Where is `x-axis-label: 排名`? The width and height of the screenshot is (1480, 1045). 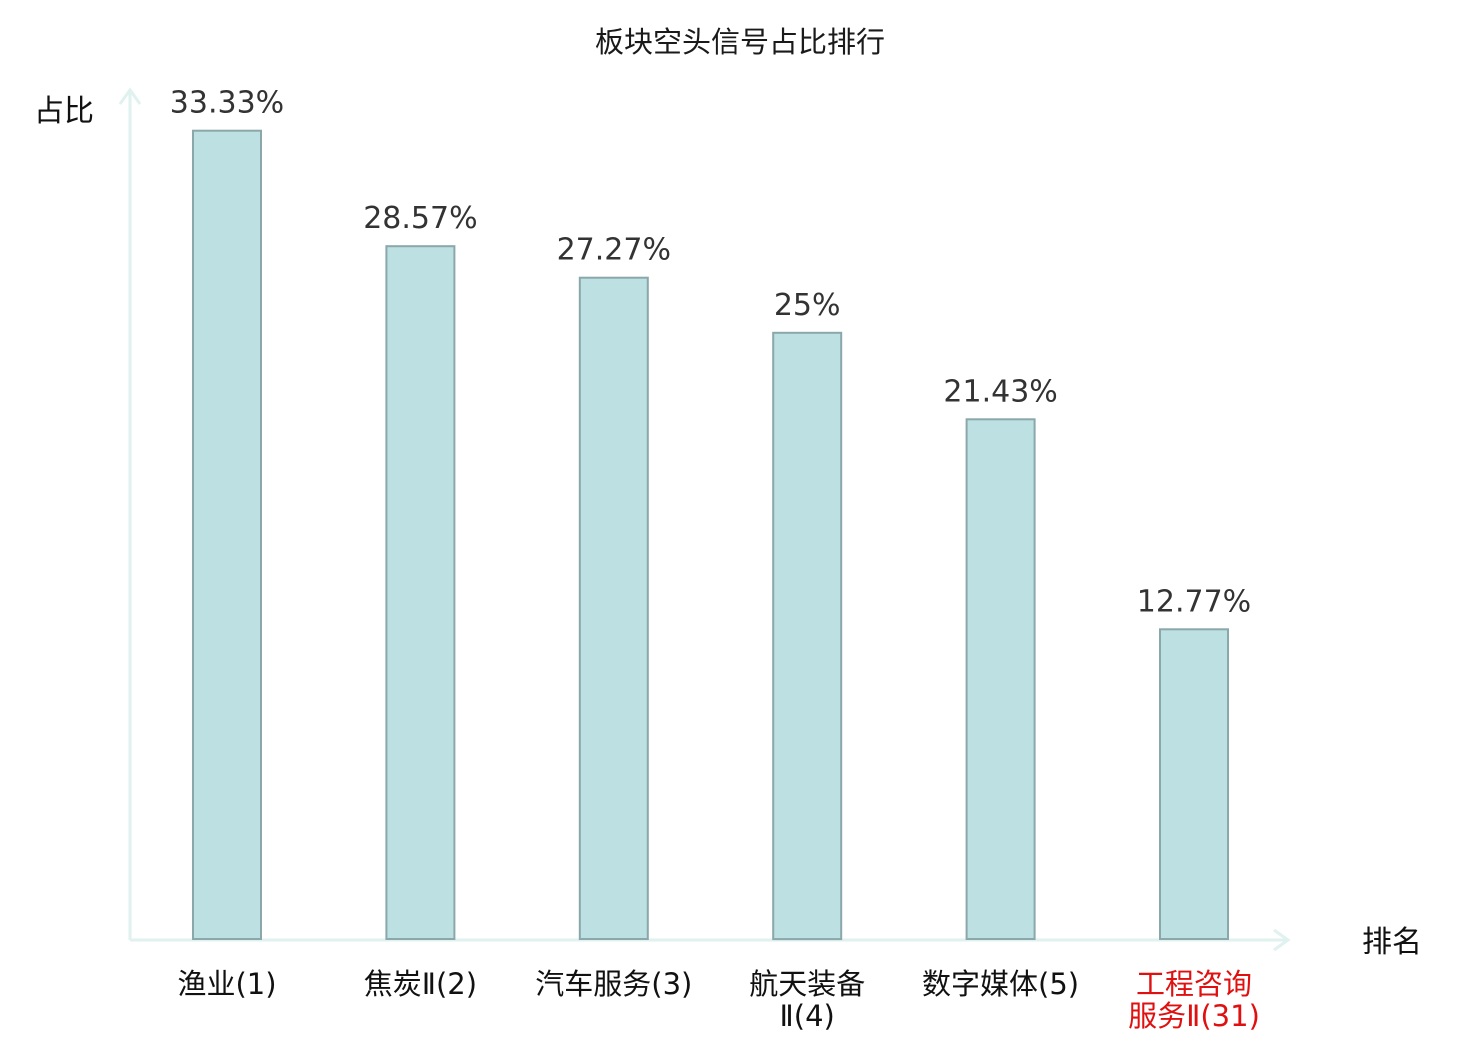
x-axis-label: 排名 is located at coordinates (1392, 942).